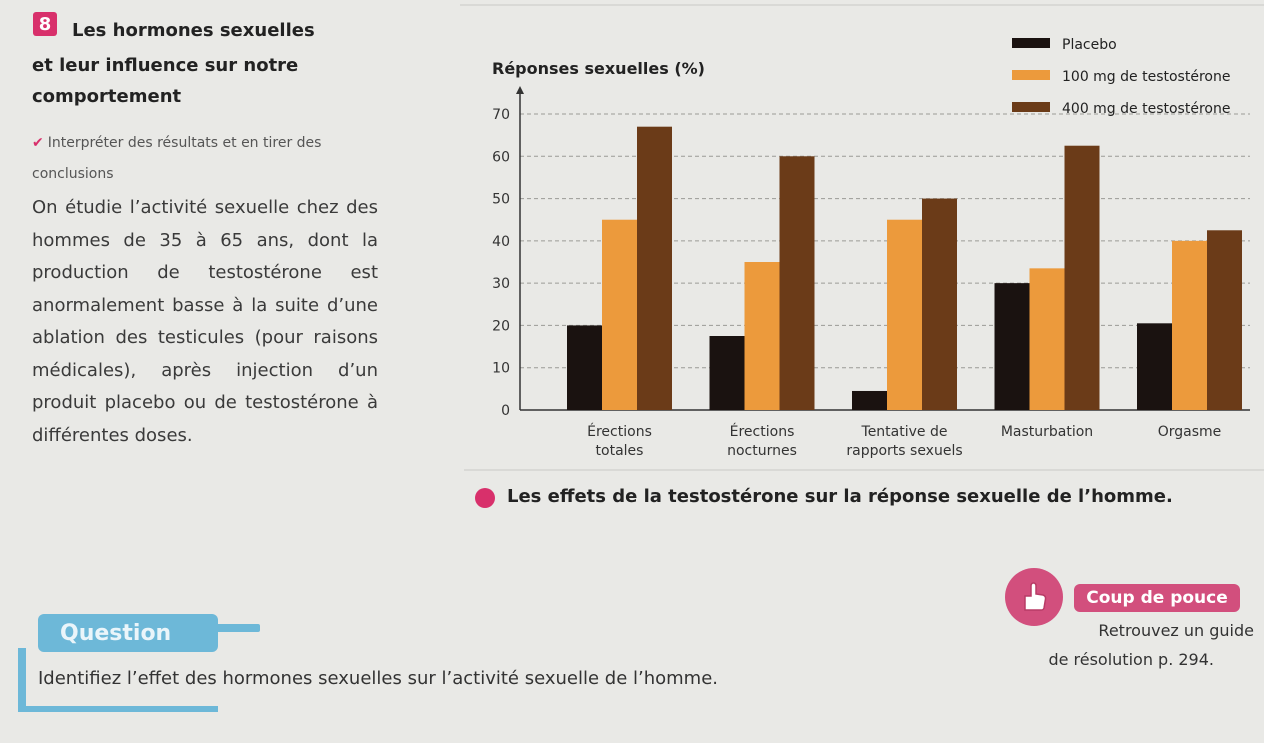  I want to click on x-tick-label: totales, so click(620, 451).